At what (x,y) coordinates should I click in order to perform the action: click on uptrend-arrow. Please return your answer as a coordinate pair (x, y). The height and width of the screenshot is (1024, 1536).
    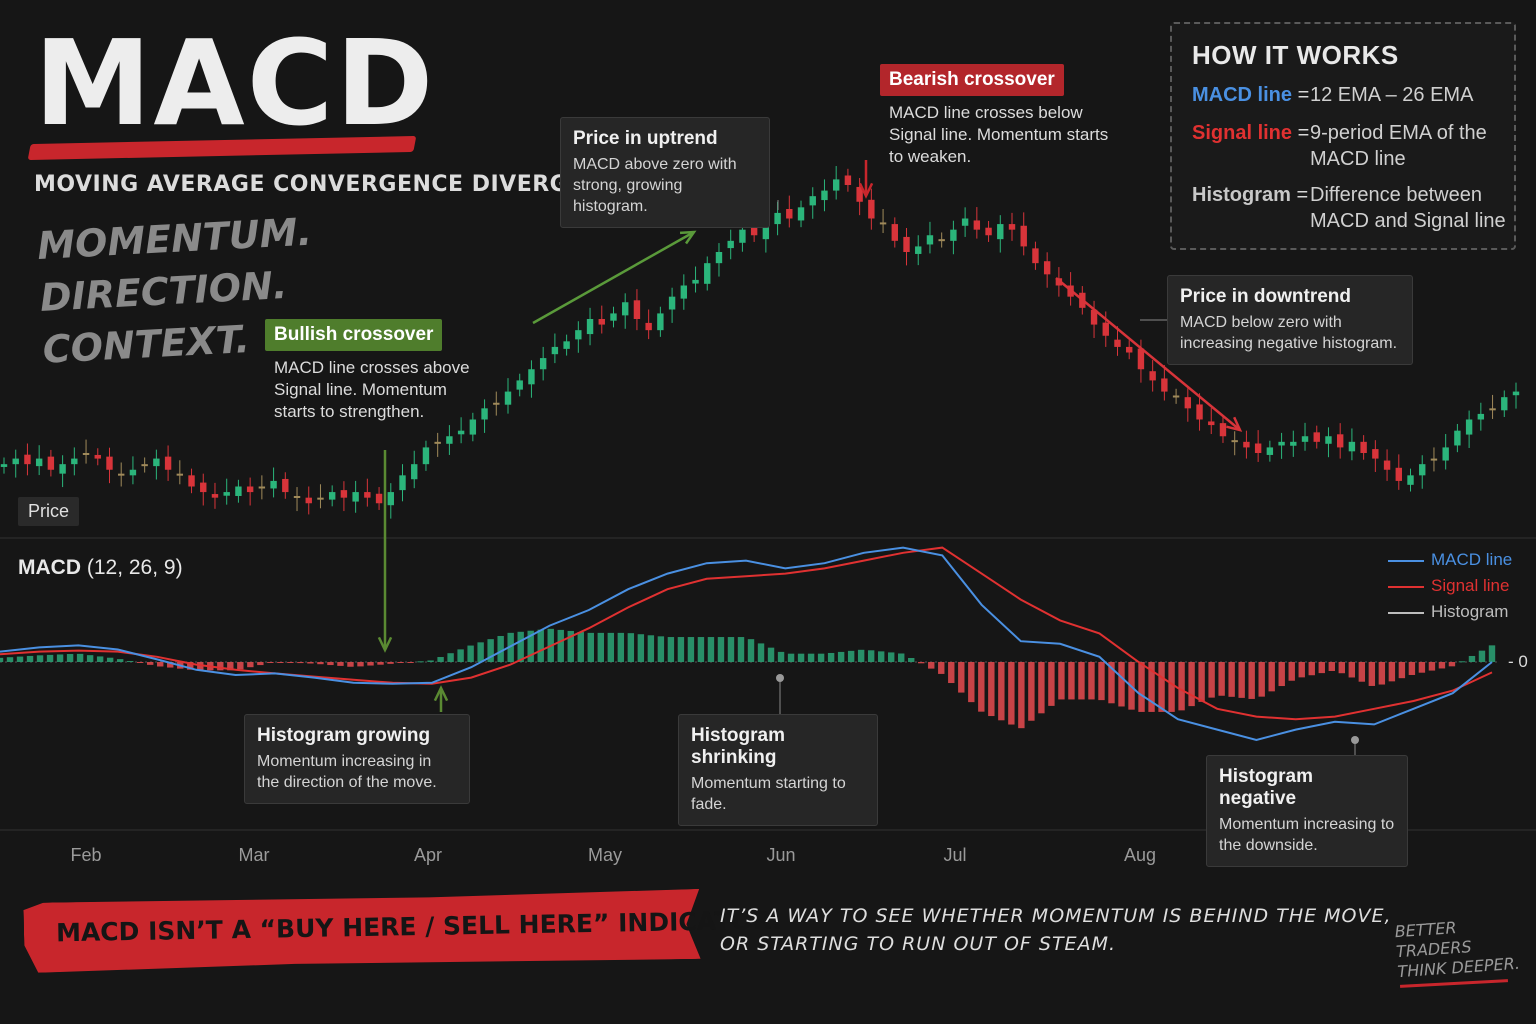
    Looking at the image, I should click on (613, 277).